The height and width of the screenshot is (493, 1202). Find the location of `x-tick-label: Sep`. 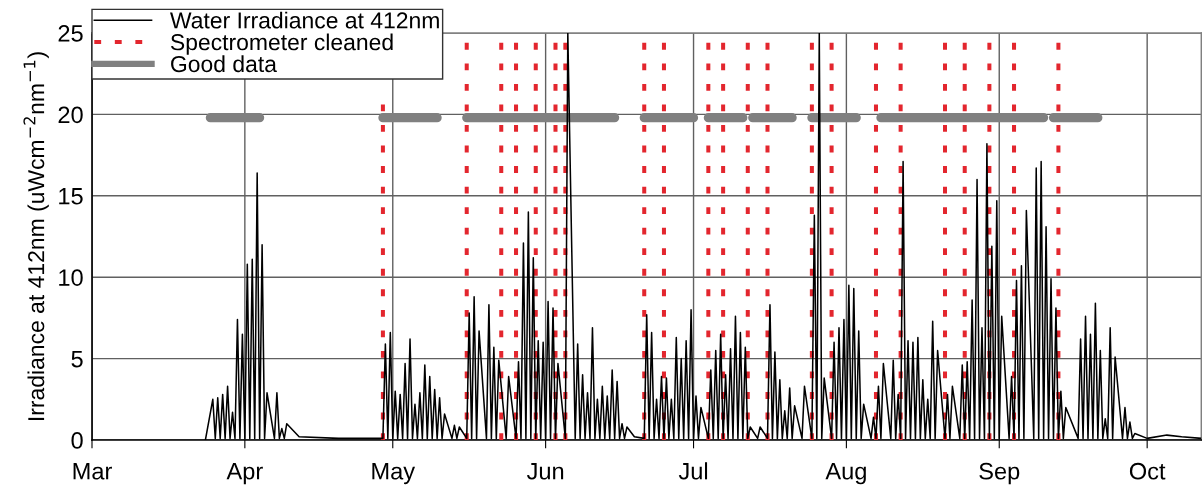

x-tick-label: Sep is located at coordinates (999, 473).